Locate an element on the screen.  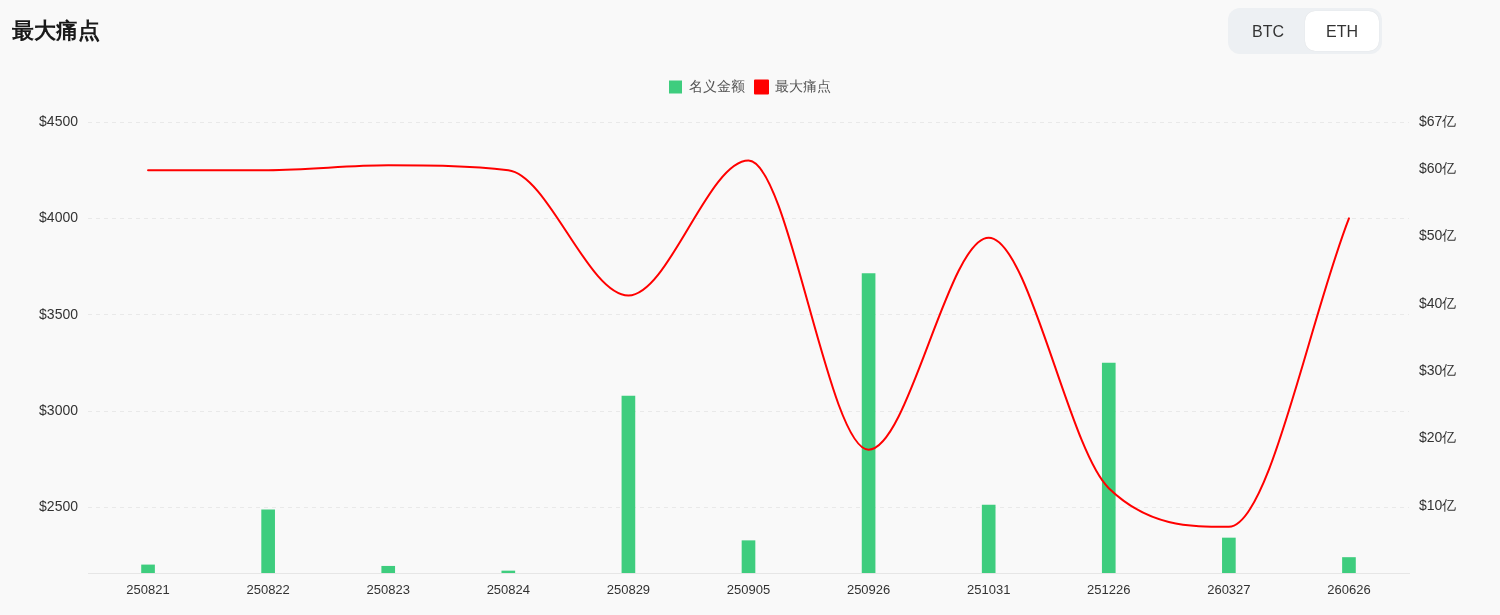
legend-label: 名义金额 is located at coordinates (717, 85).